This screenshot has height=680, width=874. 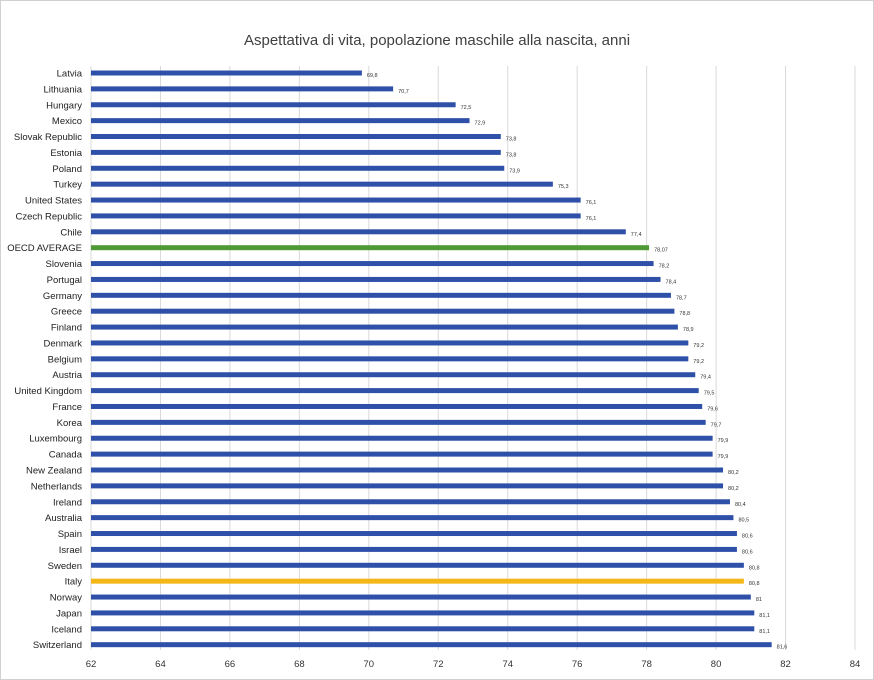 I want to click on category-label: Finland, so click(x=66, y=328).